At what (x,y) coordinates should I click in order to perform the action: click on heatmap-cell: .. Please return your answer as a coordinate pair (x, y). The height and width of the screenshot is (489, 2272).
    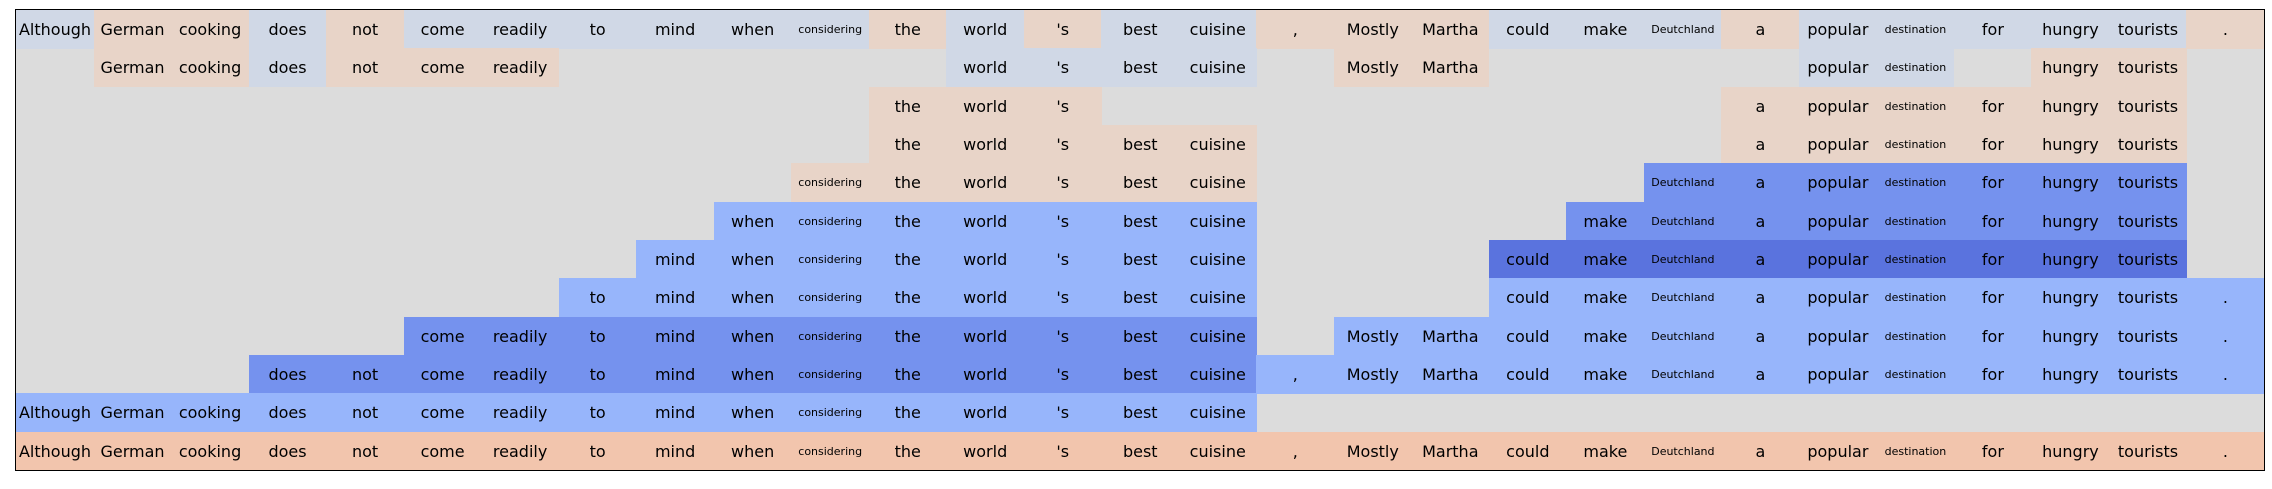
    Looking at the image, I should click on (2225, 298).